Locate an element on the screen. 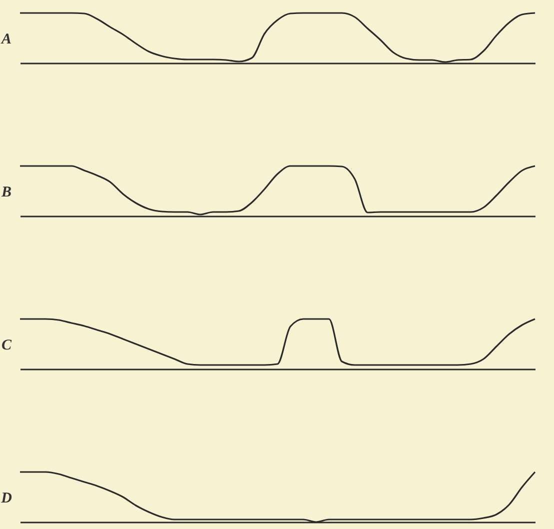 This screenshot has width=554, height=529. y-axis-title: A is located at coordinates (6, 40).